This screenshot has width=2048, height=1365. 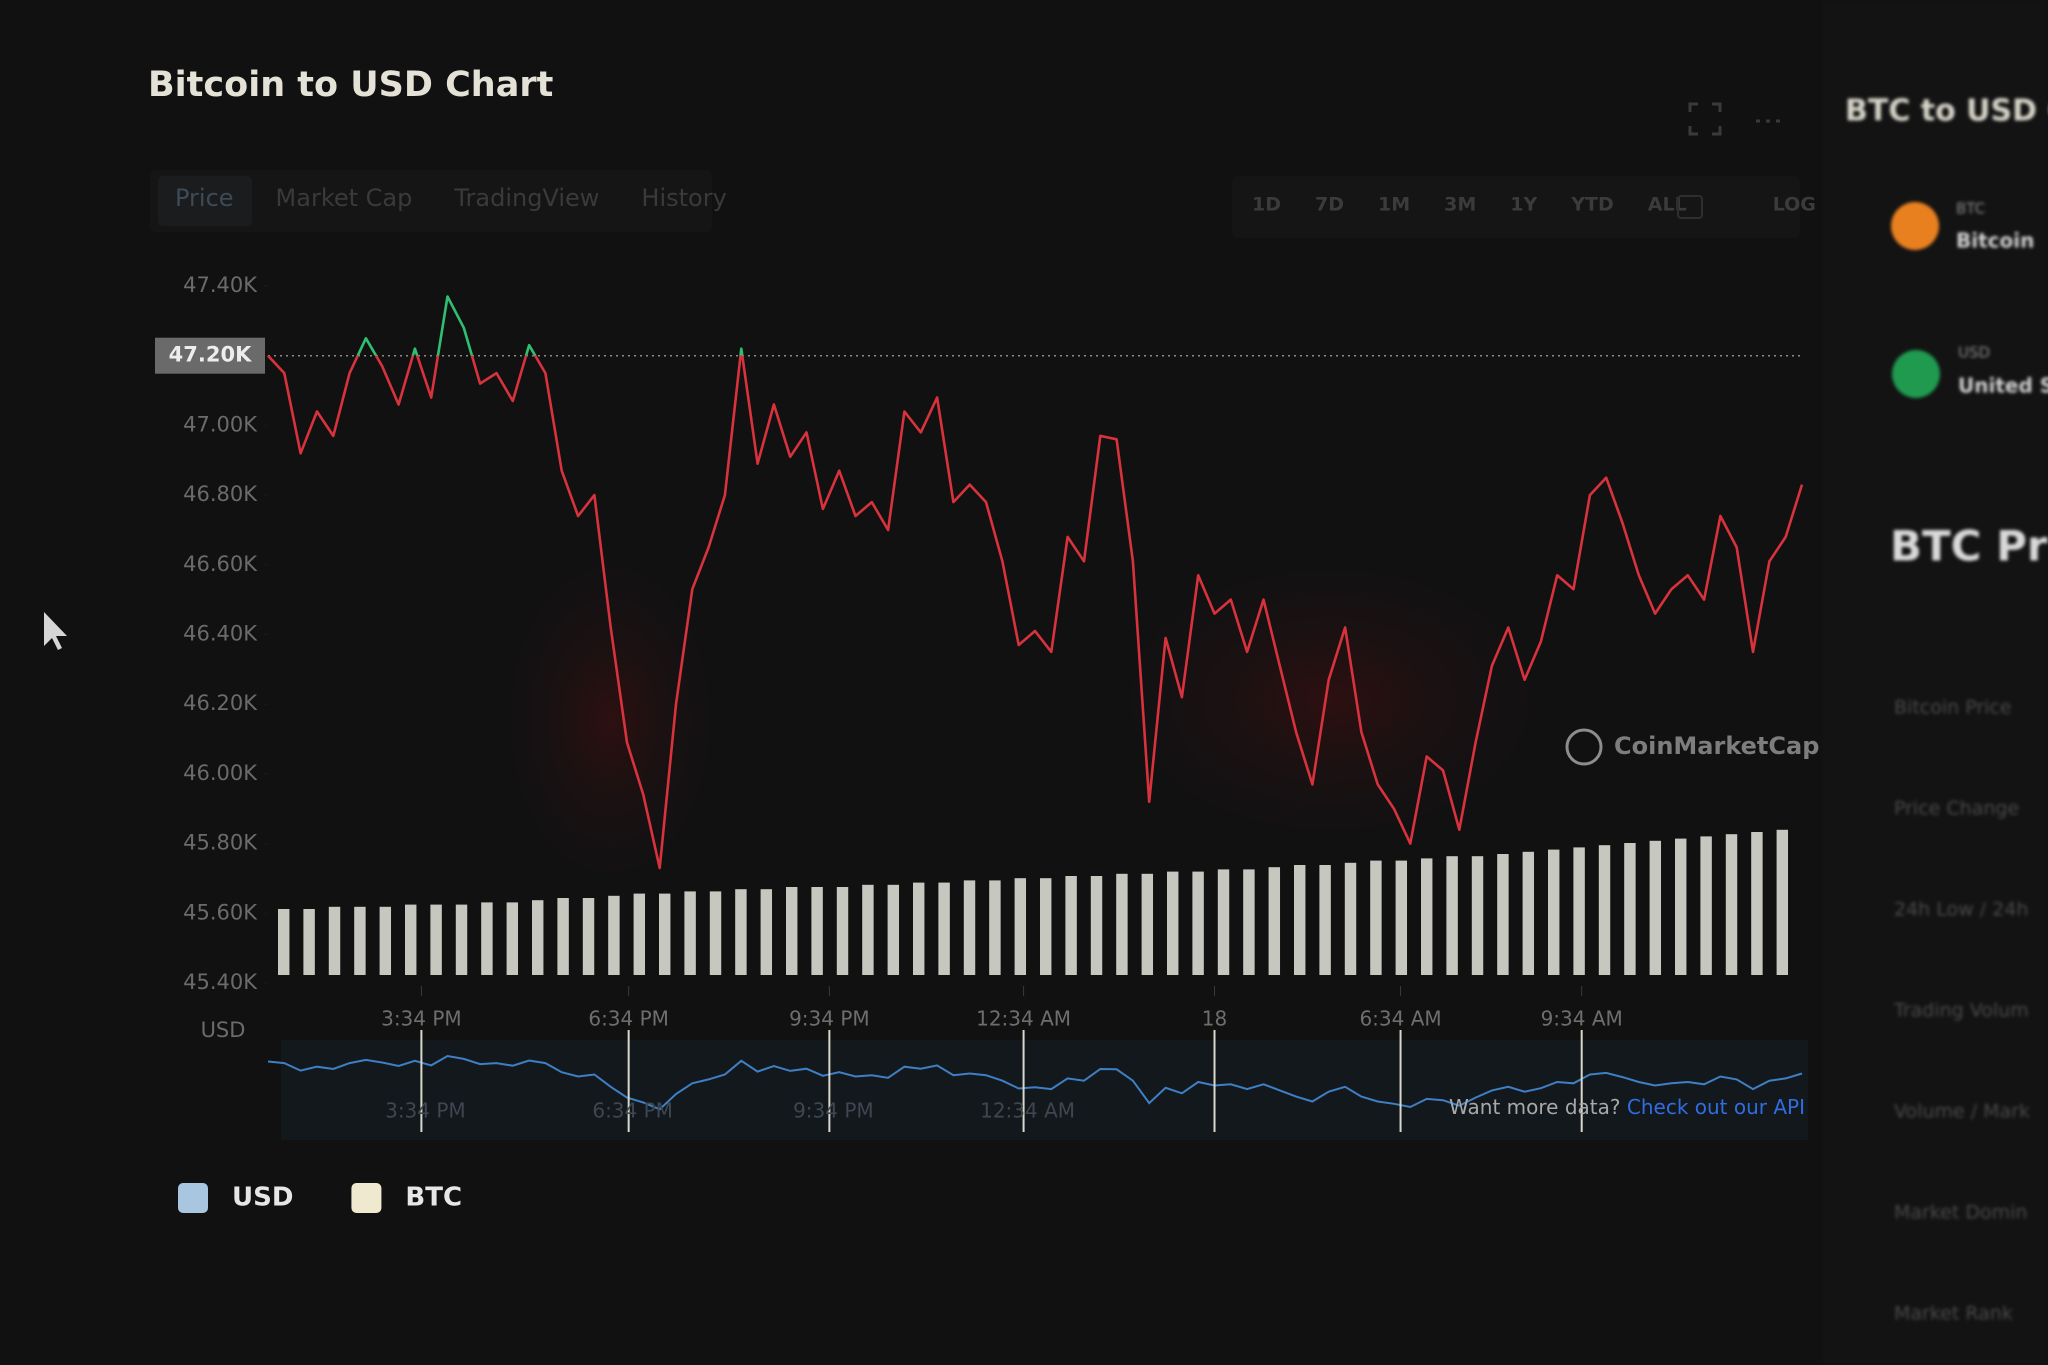 I want to click on y-tick-label: 47.40K, so click(x=220, y=285).